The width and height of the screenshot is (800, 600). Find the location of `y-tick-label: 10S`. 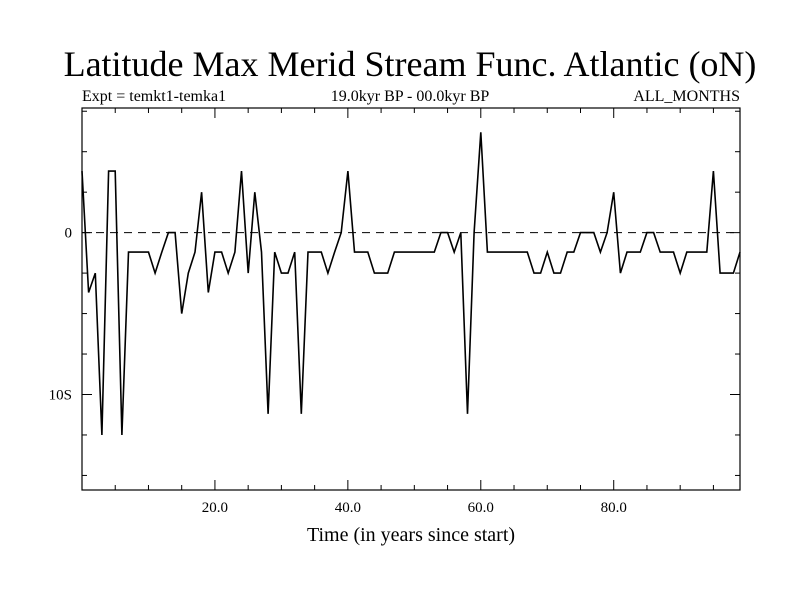

y-tick-label: 10S is located at coordinates (60, 396).